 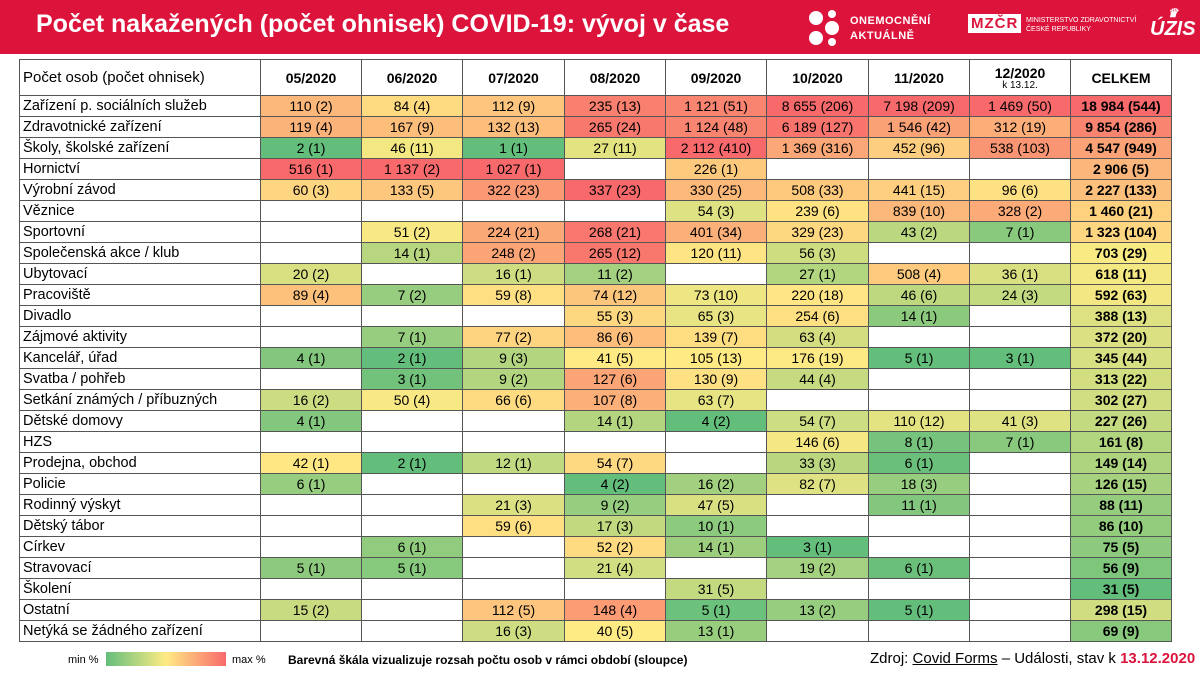 I want to click on data-cell: 452 (96), so click(x=919, y=148).